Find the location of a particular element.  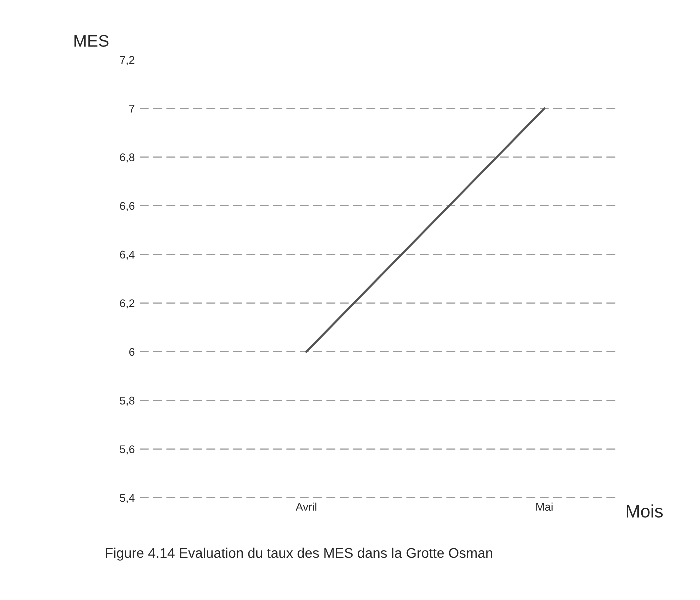

y-tick-label: 5,4 is located at coordinates (127, 499).